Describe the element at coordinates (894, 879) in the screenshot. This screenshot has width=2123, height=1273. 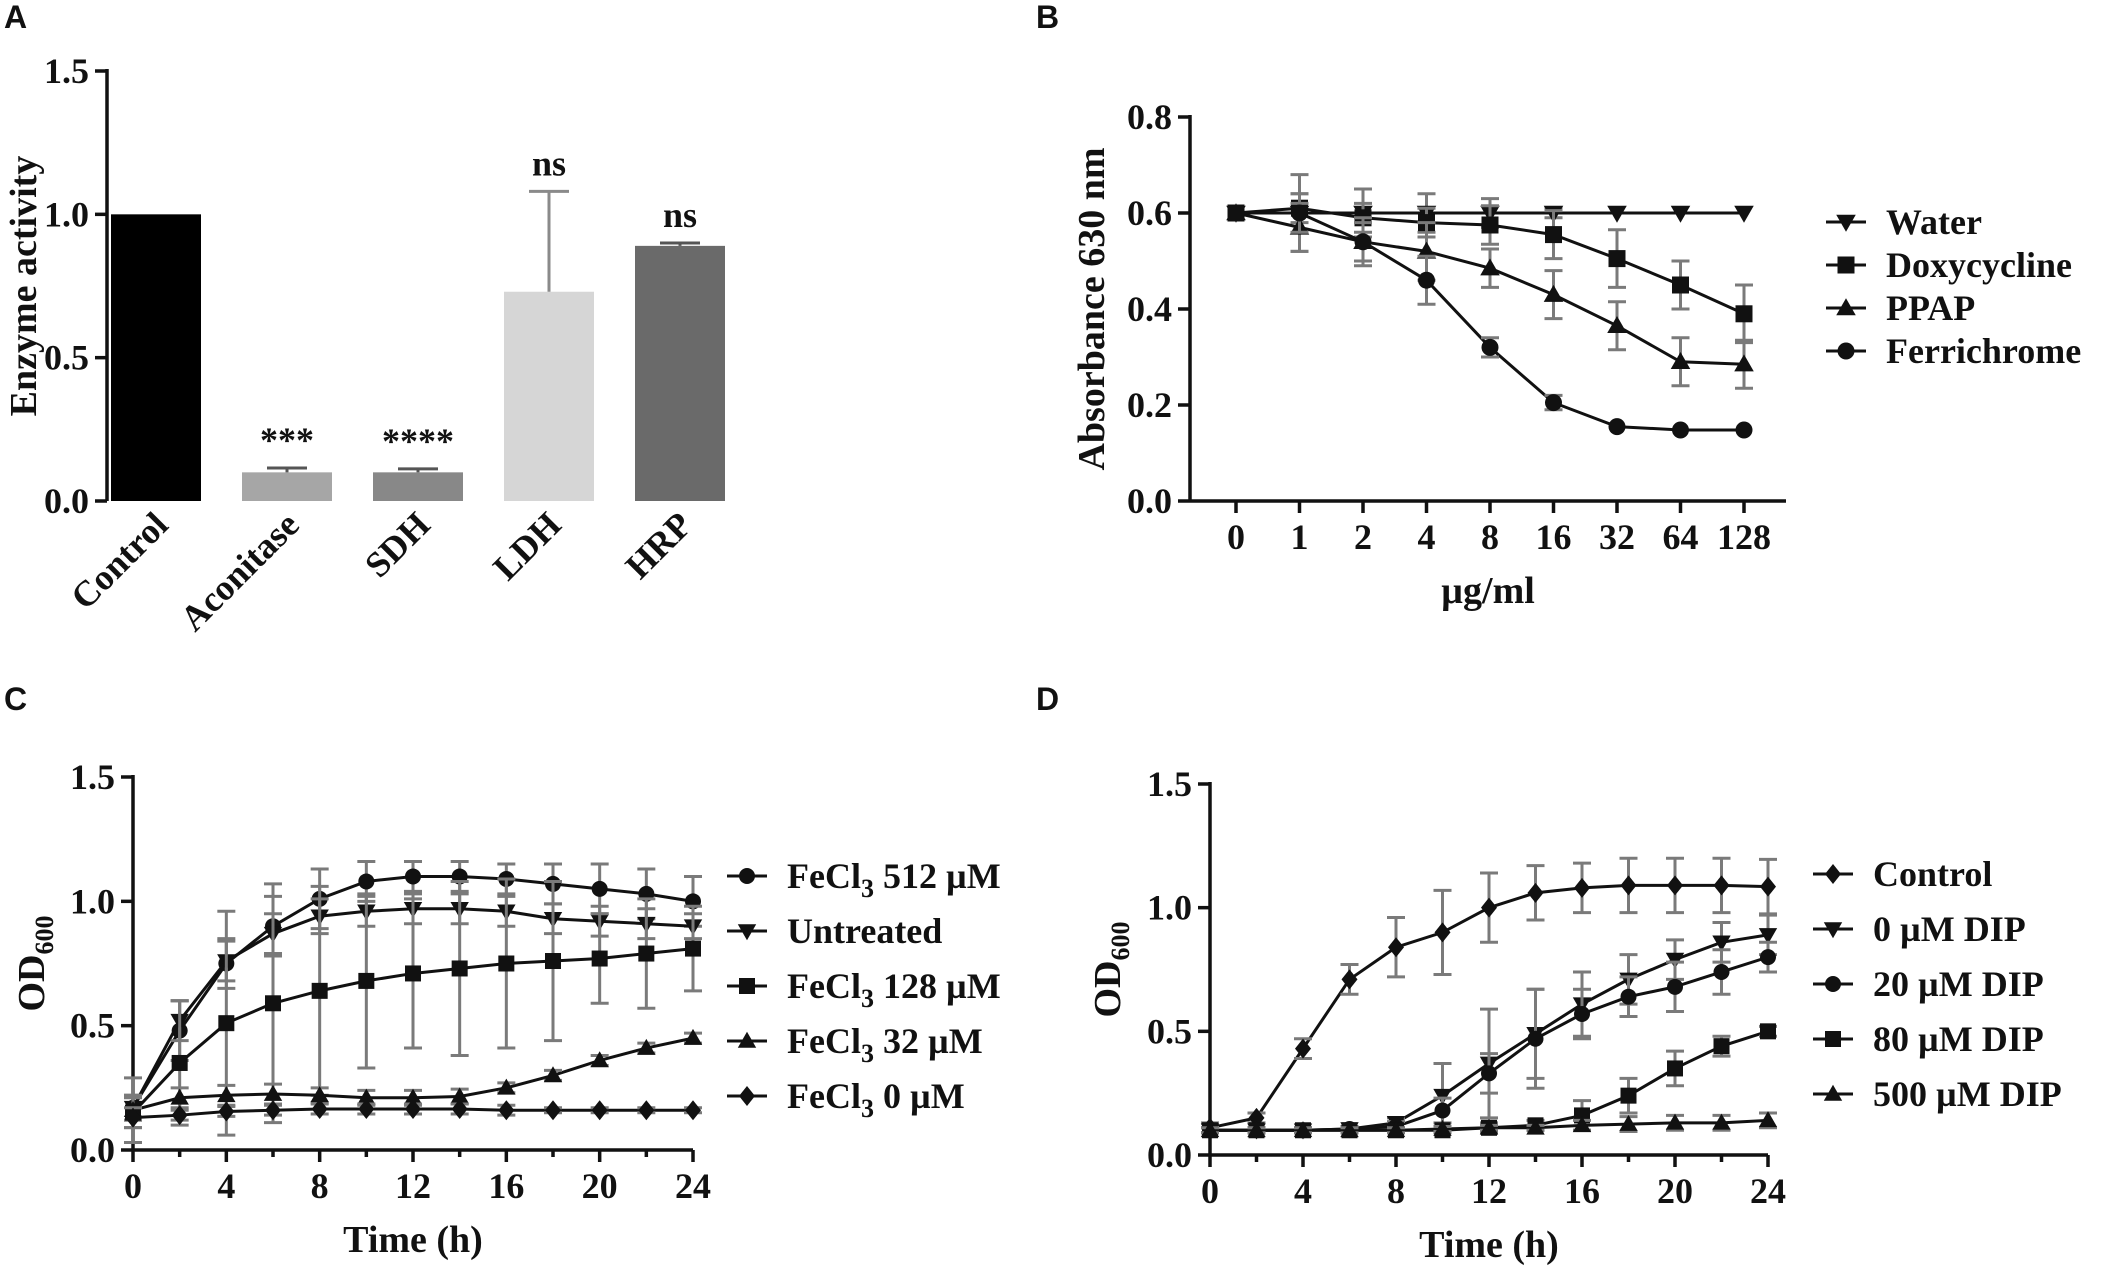
I see `legend-label: FeCl3 512 µM` at that location.